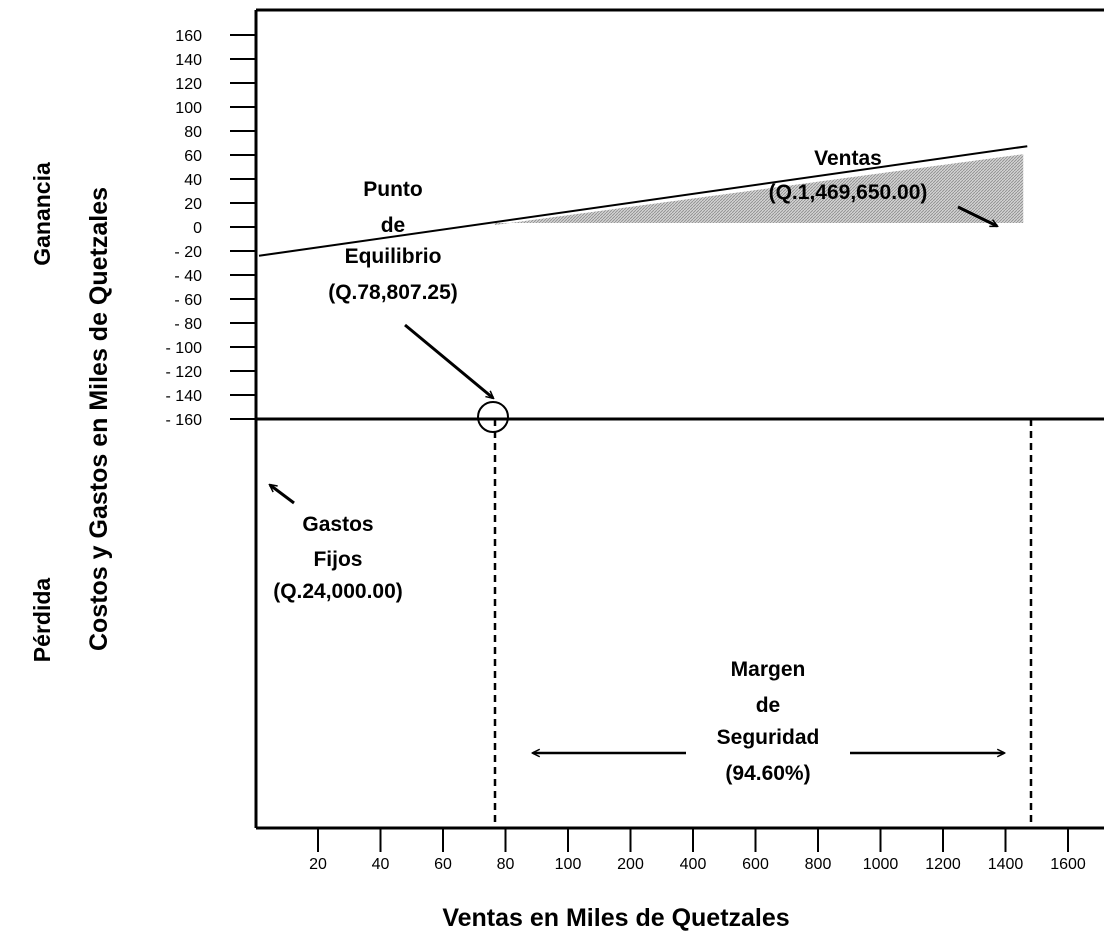  Describe the element at coordinates (767, 773) in the screenshot. I see `margin-label-line-4: (94.60%)` at that location.